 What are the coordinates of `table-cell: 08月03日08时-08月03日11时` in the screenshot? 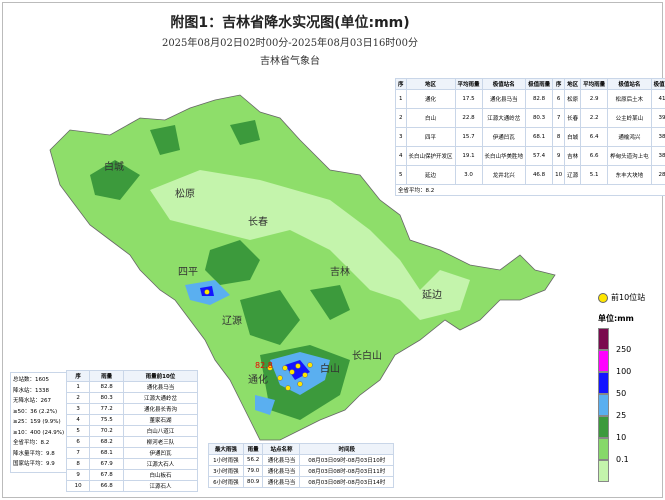 It's located at (346, 471).